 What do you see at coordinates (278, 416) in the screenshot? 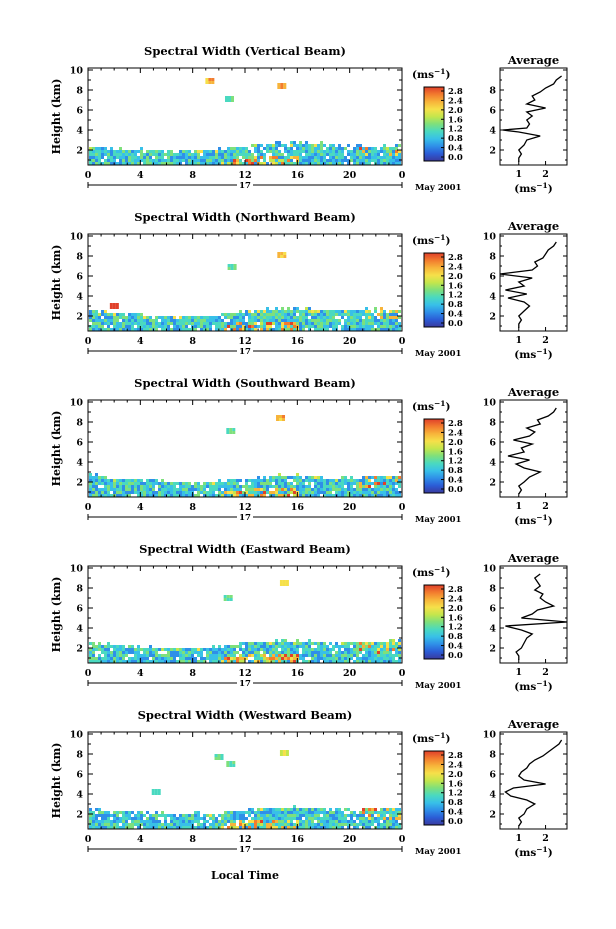
I see `isolated-echo` at bounding box center [278, 416].